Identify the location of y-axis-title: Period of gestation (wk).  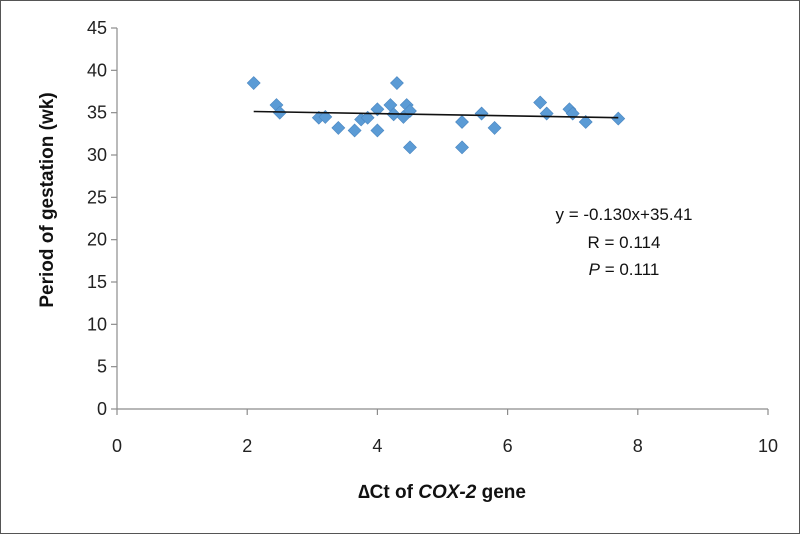
(47, 199).